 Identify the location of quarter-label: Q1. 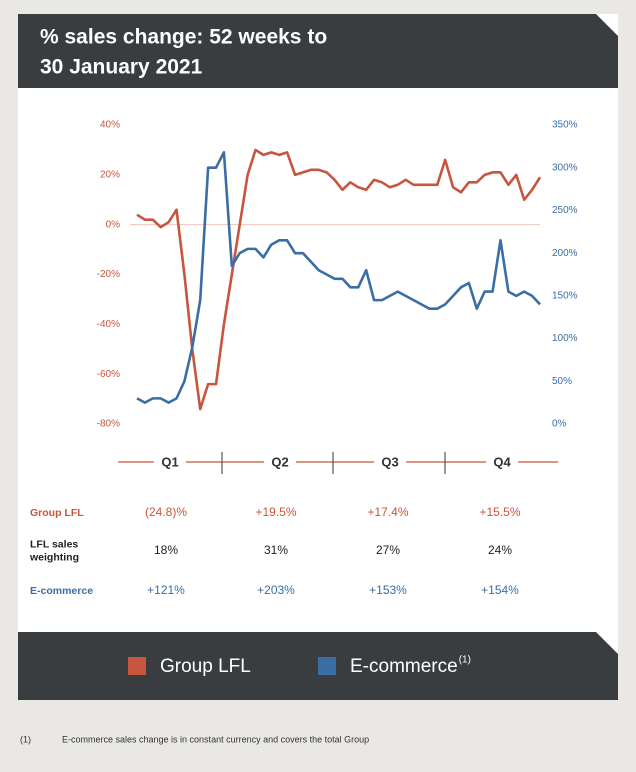
(169, 461).